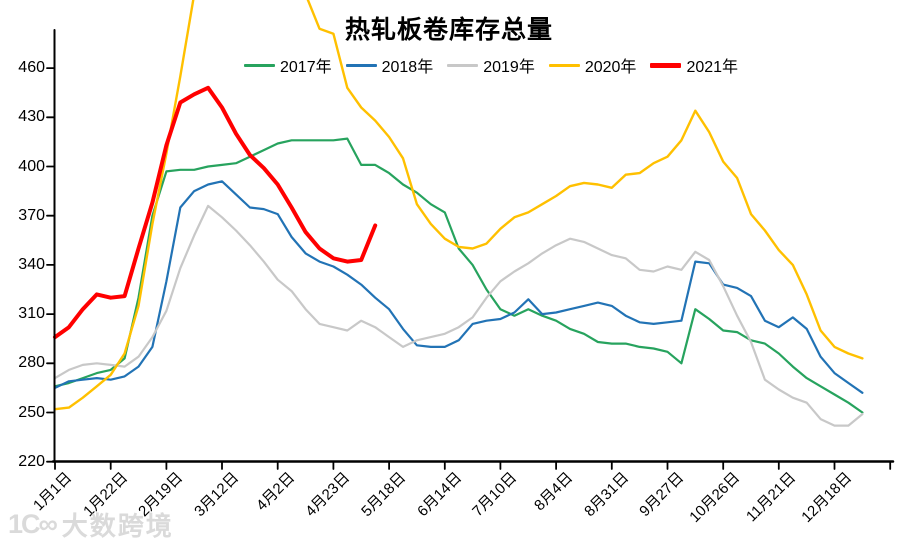 This screenshot has height=546, width=898. What do you see at coordinates (31, 461) in the screenshot?
I see `y-tick-label: 220` at bounding box center [31, 461].